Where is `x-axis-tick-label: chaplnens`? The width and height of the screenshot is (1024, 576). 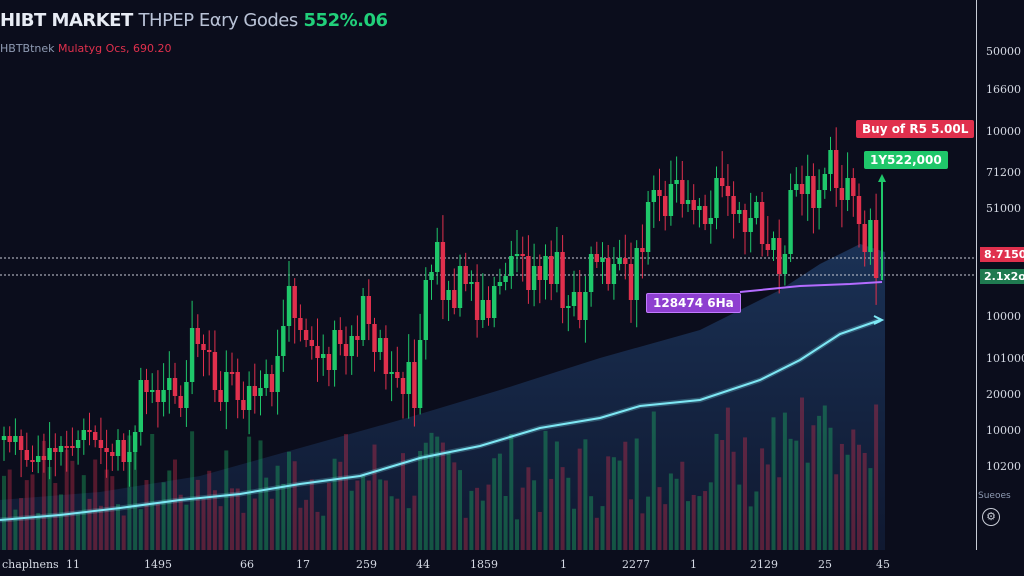
x-axis-tick-label: chaplnens is located at coordinates (30, 564).